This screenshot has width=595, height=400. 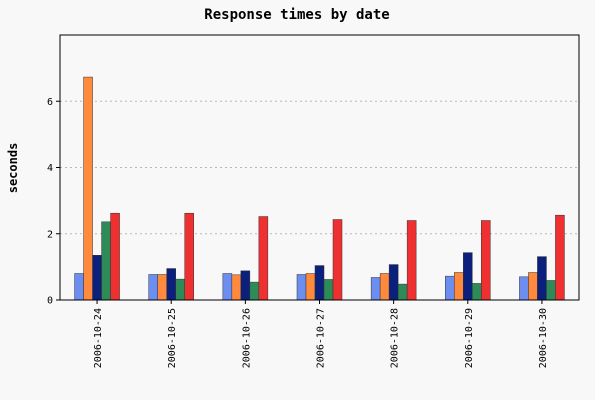 What do you see at coordinates (543, 338) in the screenshot?
I see `x-tick-label: 2006-10-30` at bounding box center [543, 338].